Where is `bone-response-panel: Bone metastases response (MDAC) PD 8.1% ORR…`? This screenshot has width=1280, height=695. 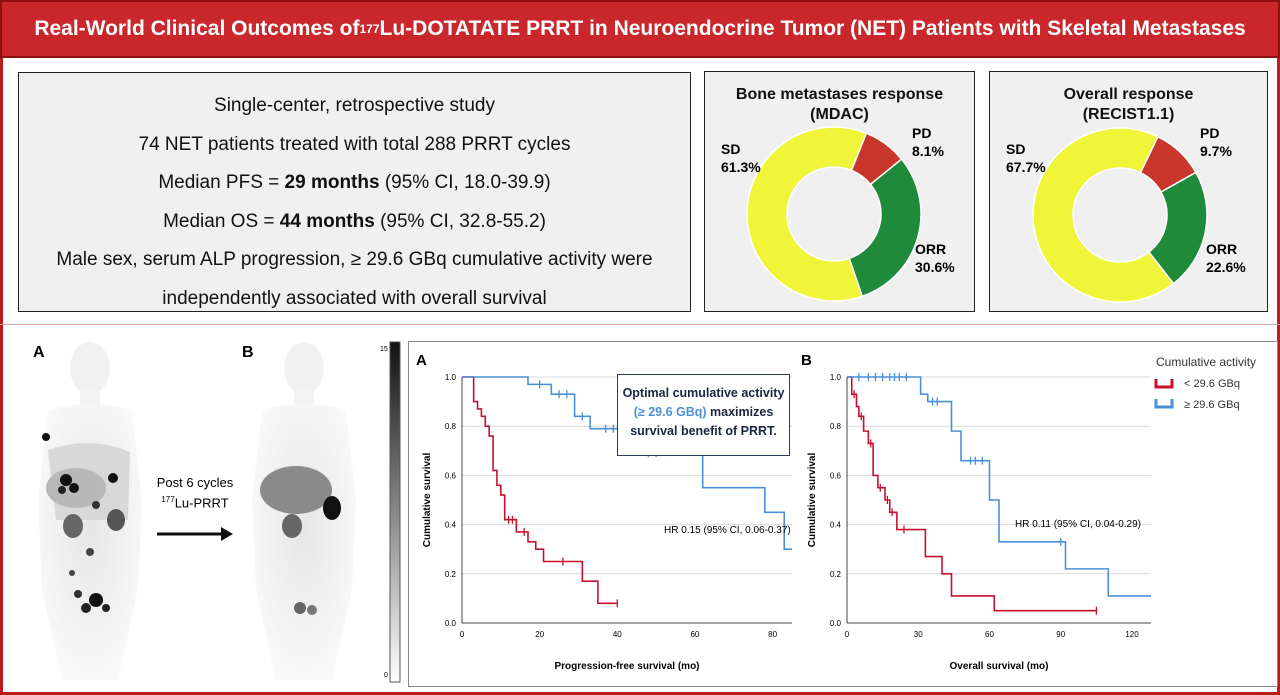
bone-response-panel: Bone metastases response (MDAC) PD 8.1% ORR… is located at coordinates (839, 191).